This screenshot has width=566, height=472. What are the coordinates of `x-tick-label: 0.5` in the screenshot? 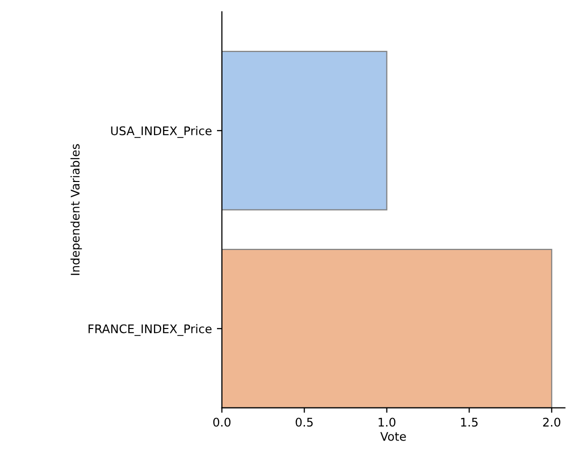 It's located at (304, 422).